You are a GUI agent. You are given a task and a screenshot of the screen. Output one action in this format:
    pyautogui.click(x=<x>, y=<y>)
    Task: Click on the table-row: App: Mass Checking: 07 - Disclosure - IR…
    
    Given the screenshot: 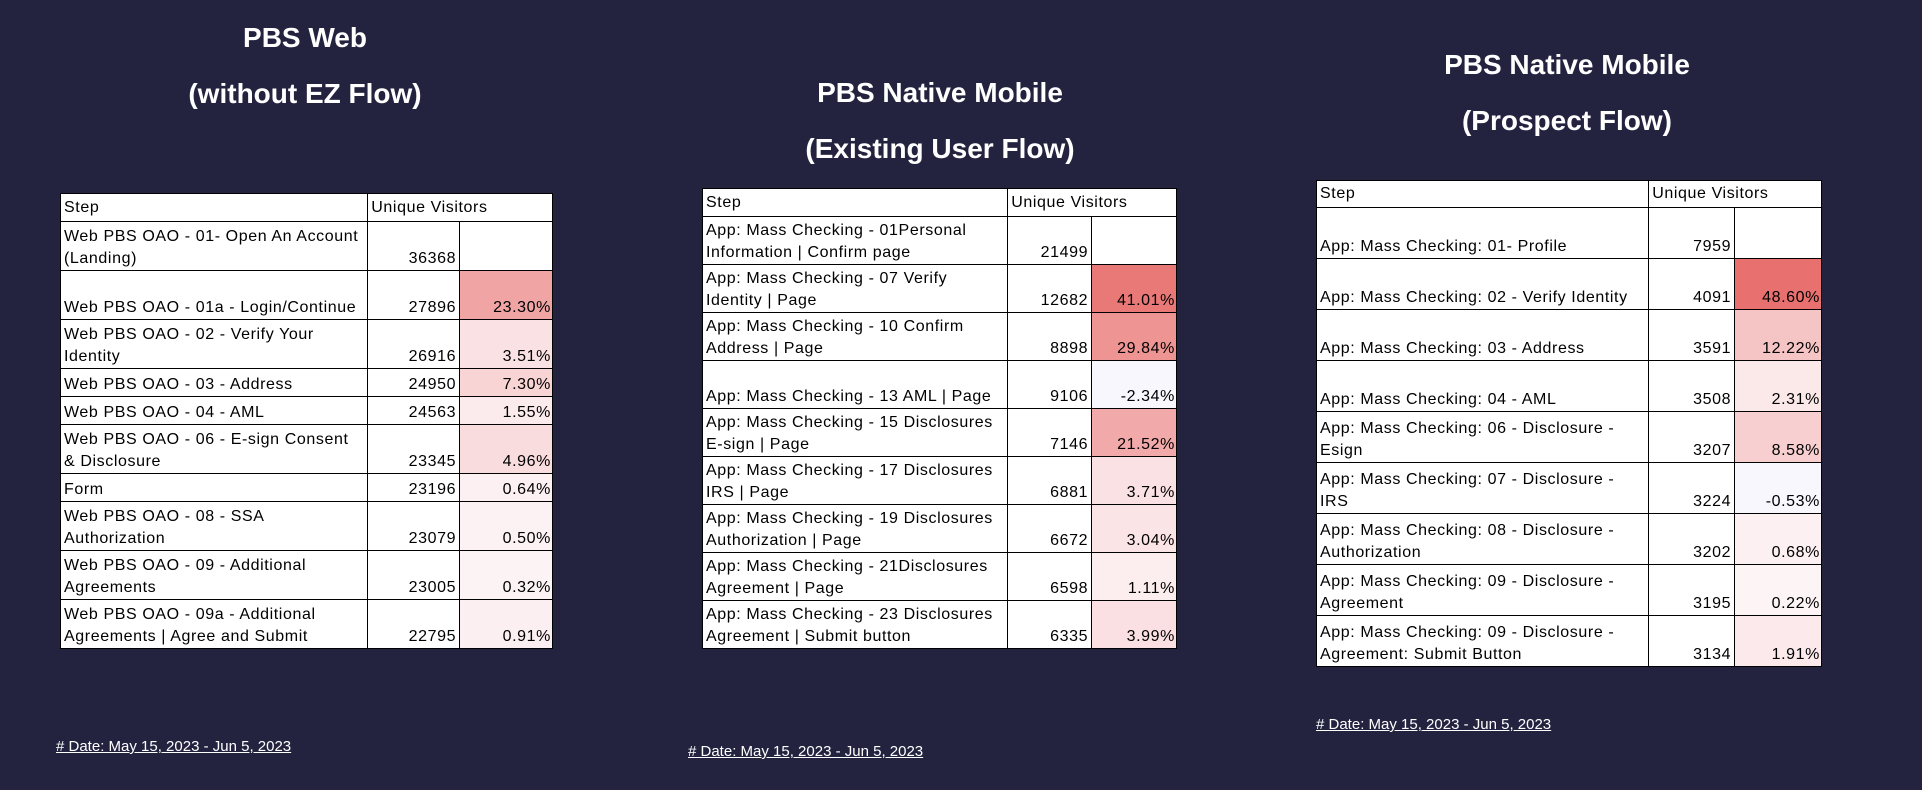 What is the action you would take?
    pyautogui.click(x=1568, y=488)
    